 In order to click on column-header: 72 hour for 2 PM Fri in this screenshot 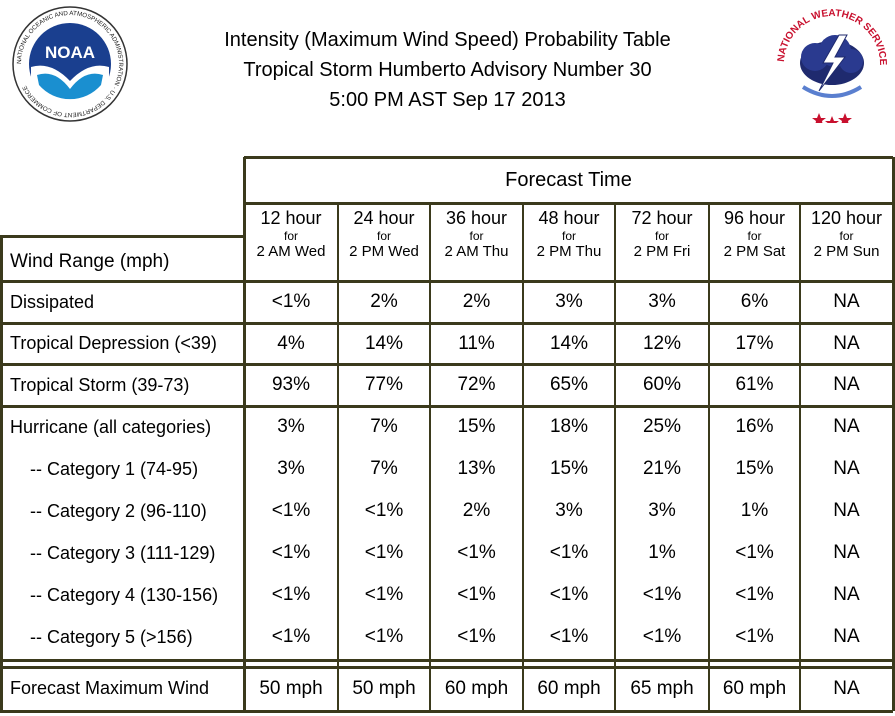, I will do `click(662, 242)`.